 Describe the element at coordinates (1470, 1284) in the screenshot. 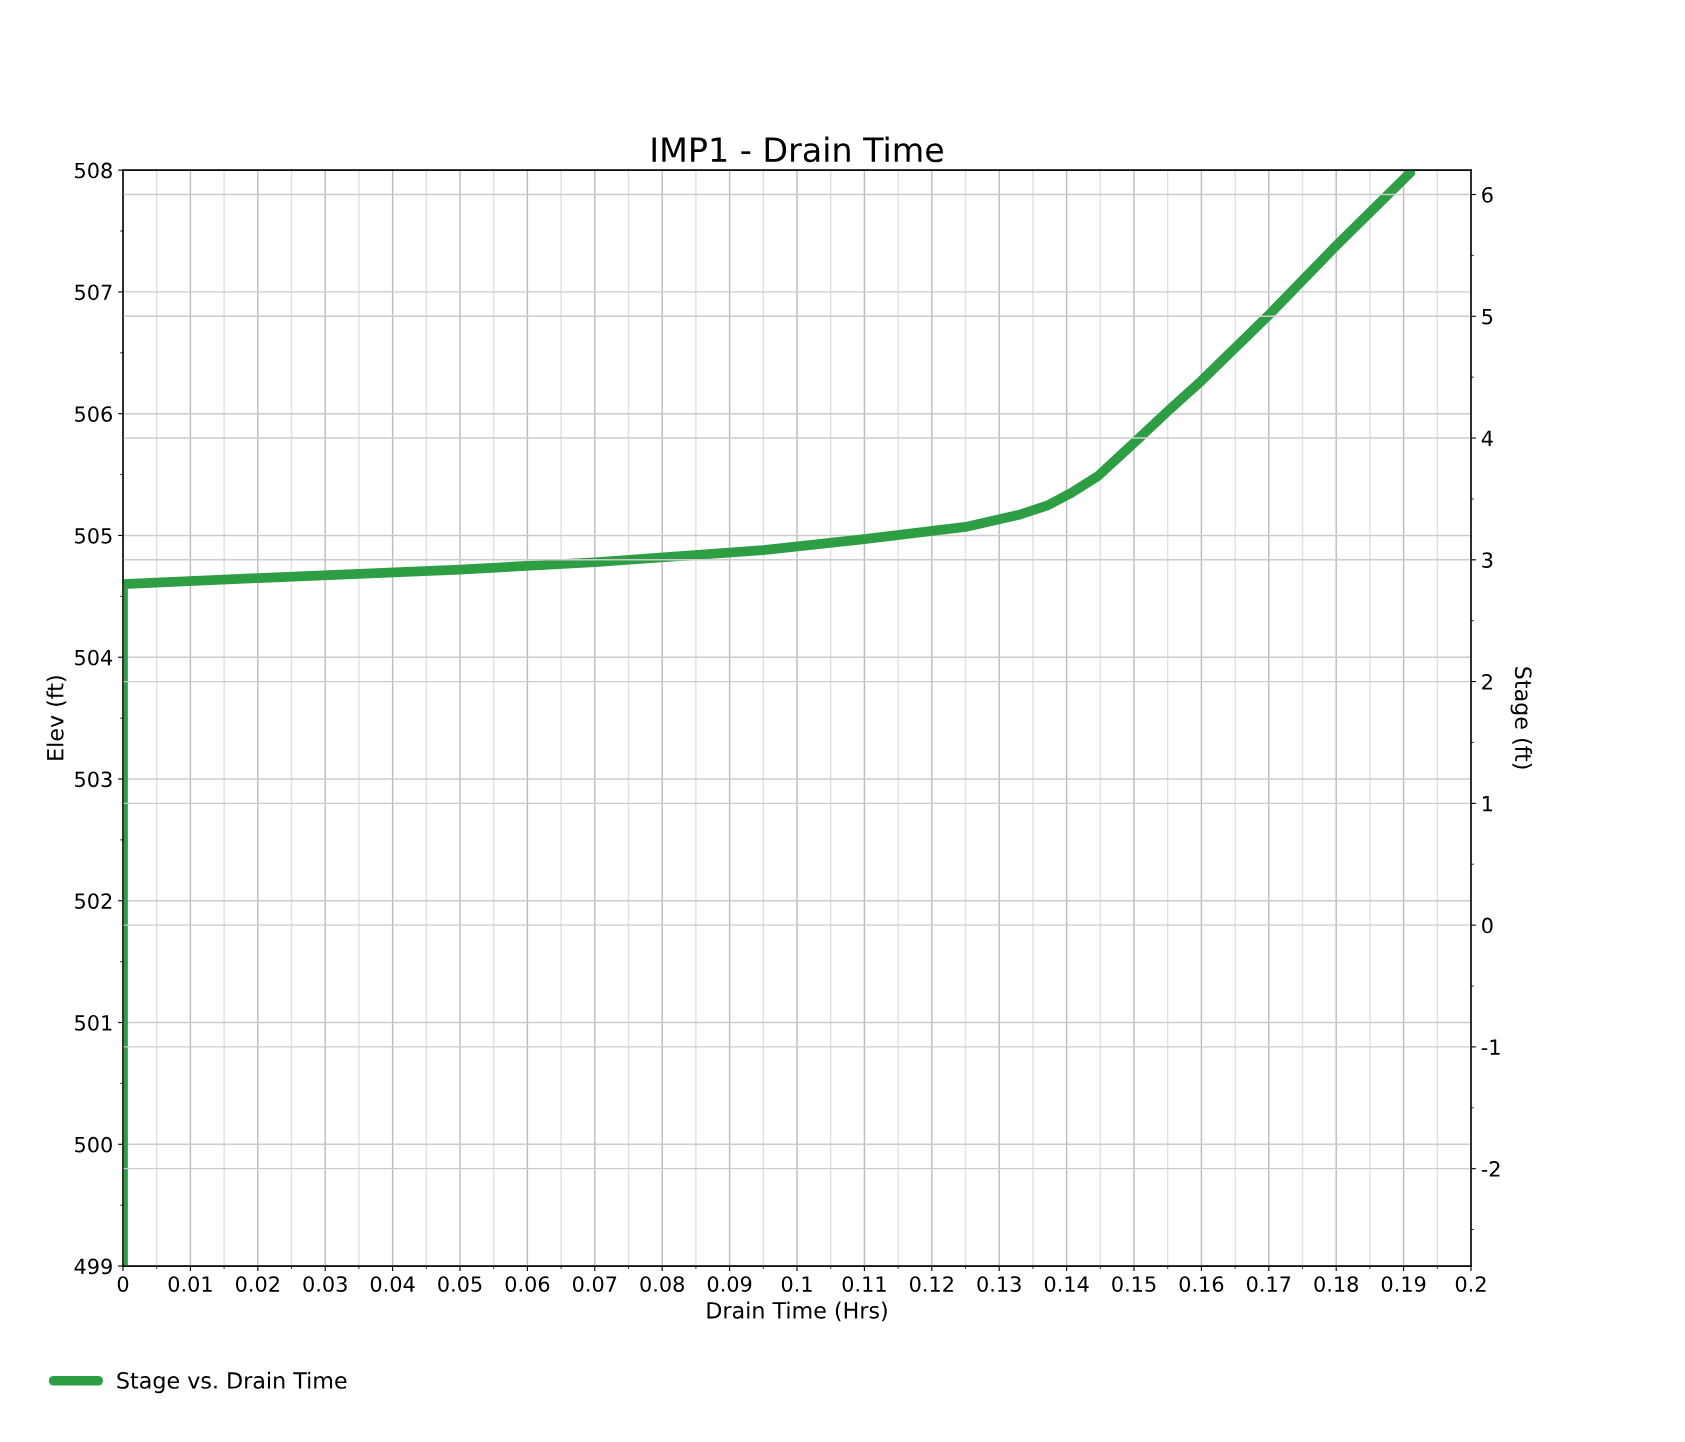

I see `x-tick-label: 0.2` at that location.